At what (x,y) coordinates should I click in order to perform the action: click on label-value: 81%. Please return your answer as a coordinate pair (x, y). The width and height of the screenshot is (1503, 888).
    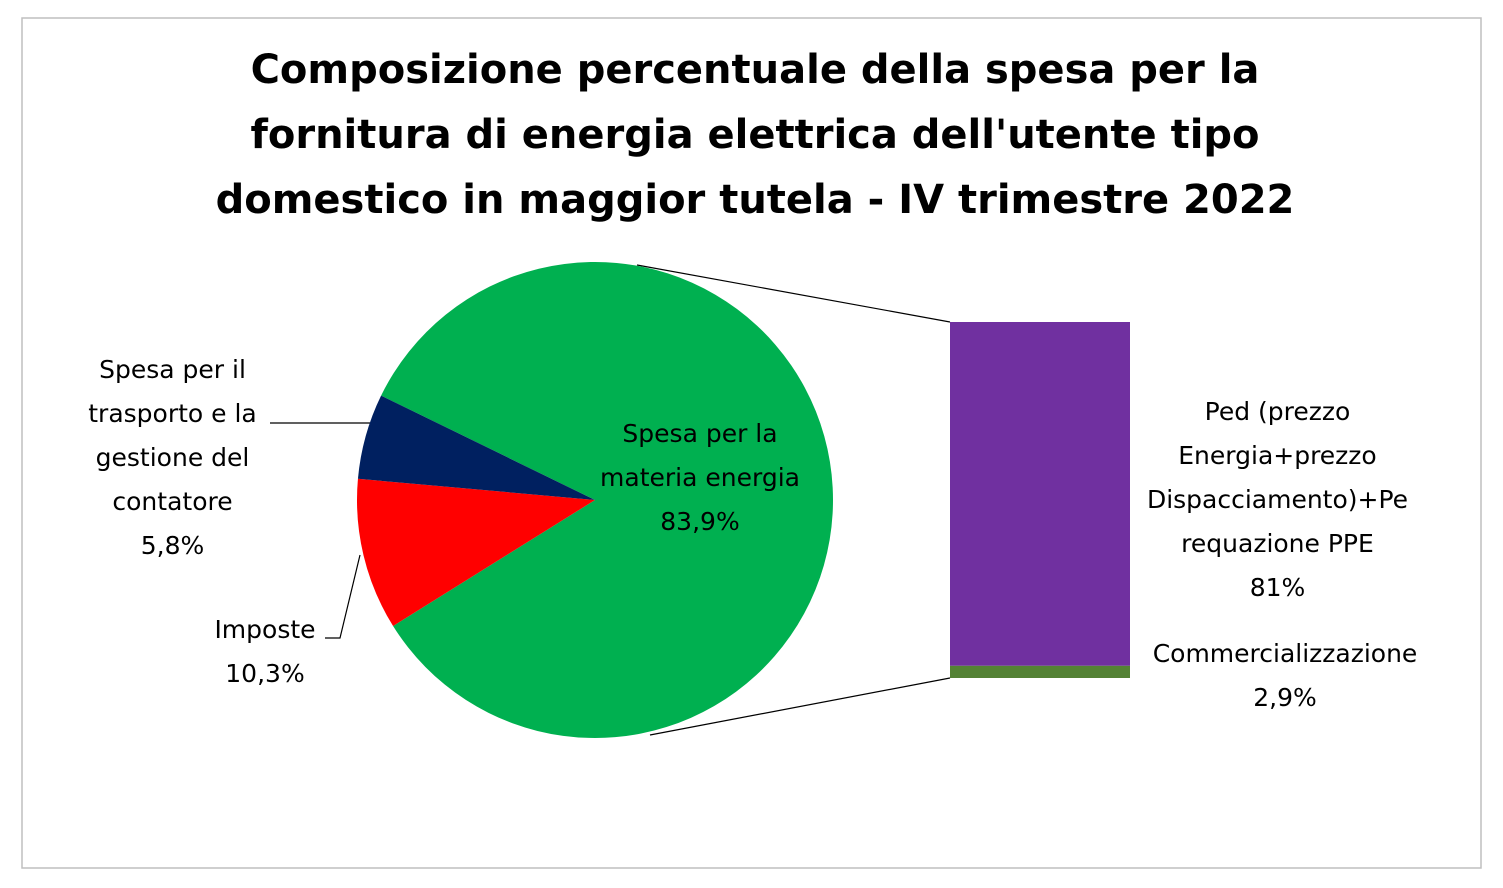
    Looking at the image, I should click on (1277, 587).